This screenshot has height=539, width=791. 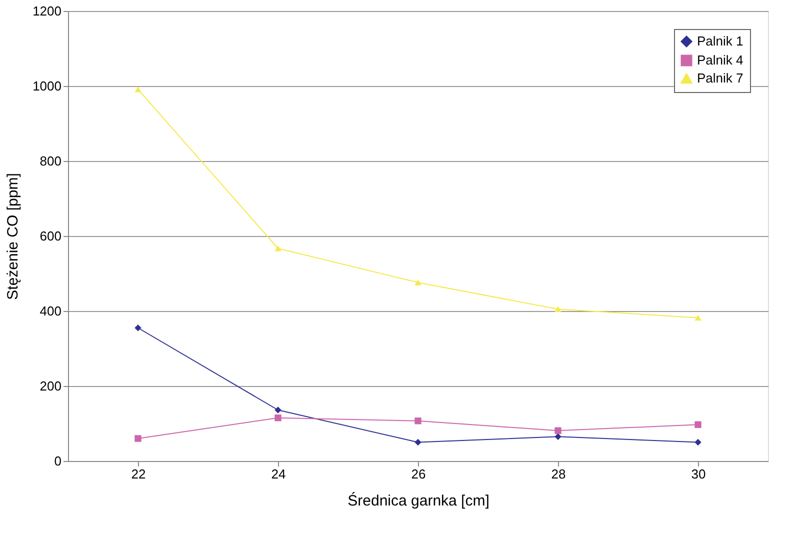 What do you see at coordinates (138, 474) in the screenshot?
I see `x-tick-label: 22` at bounding box center [138, 474].